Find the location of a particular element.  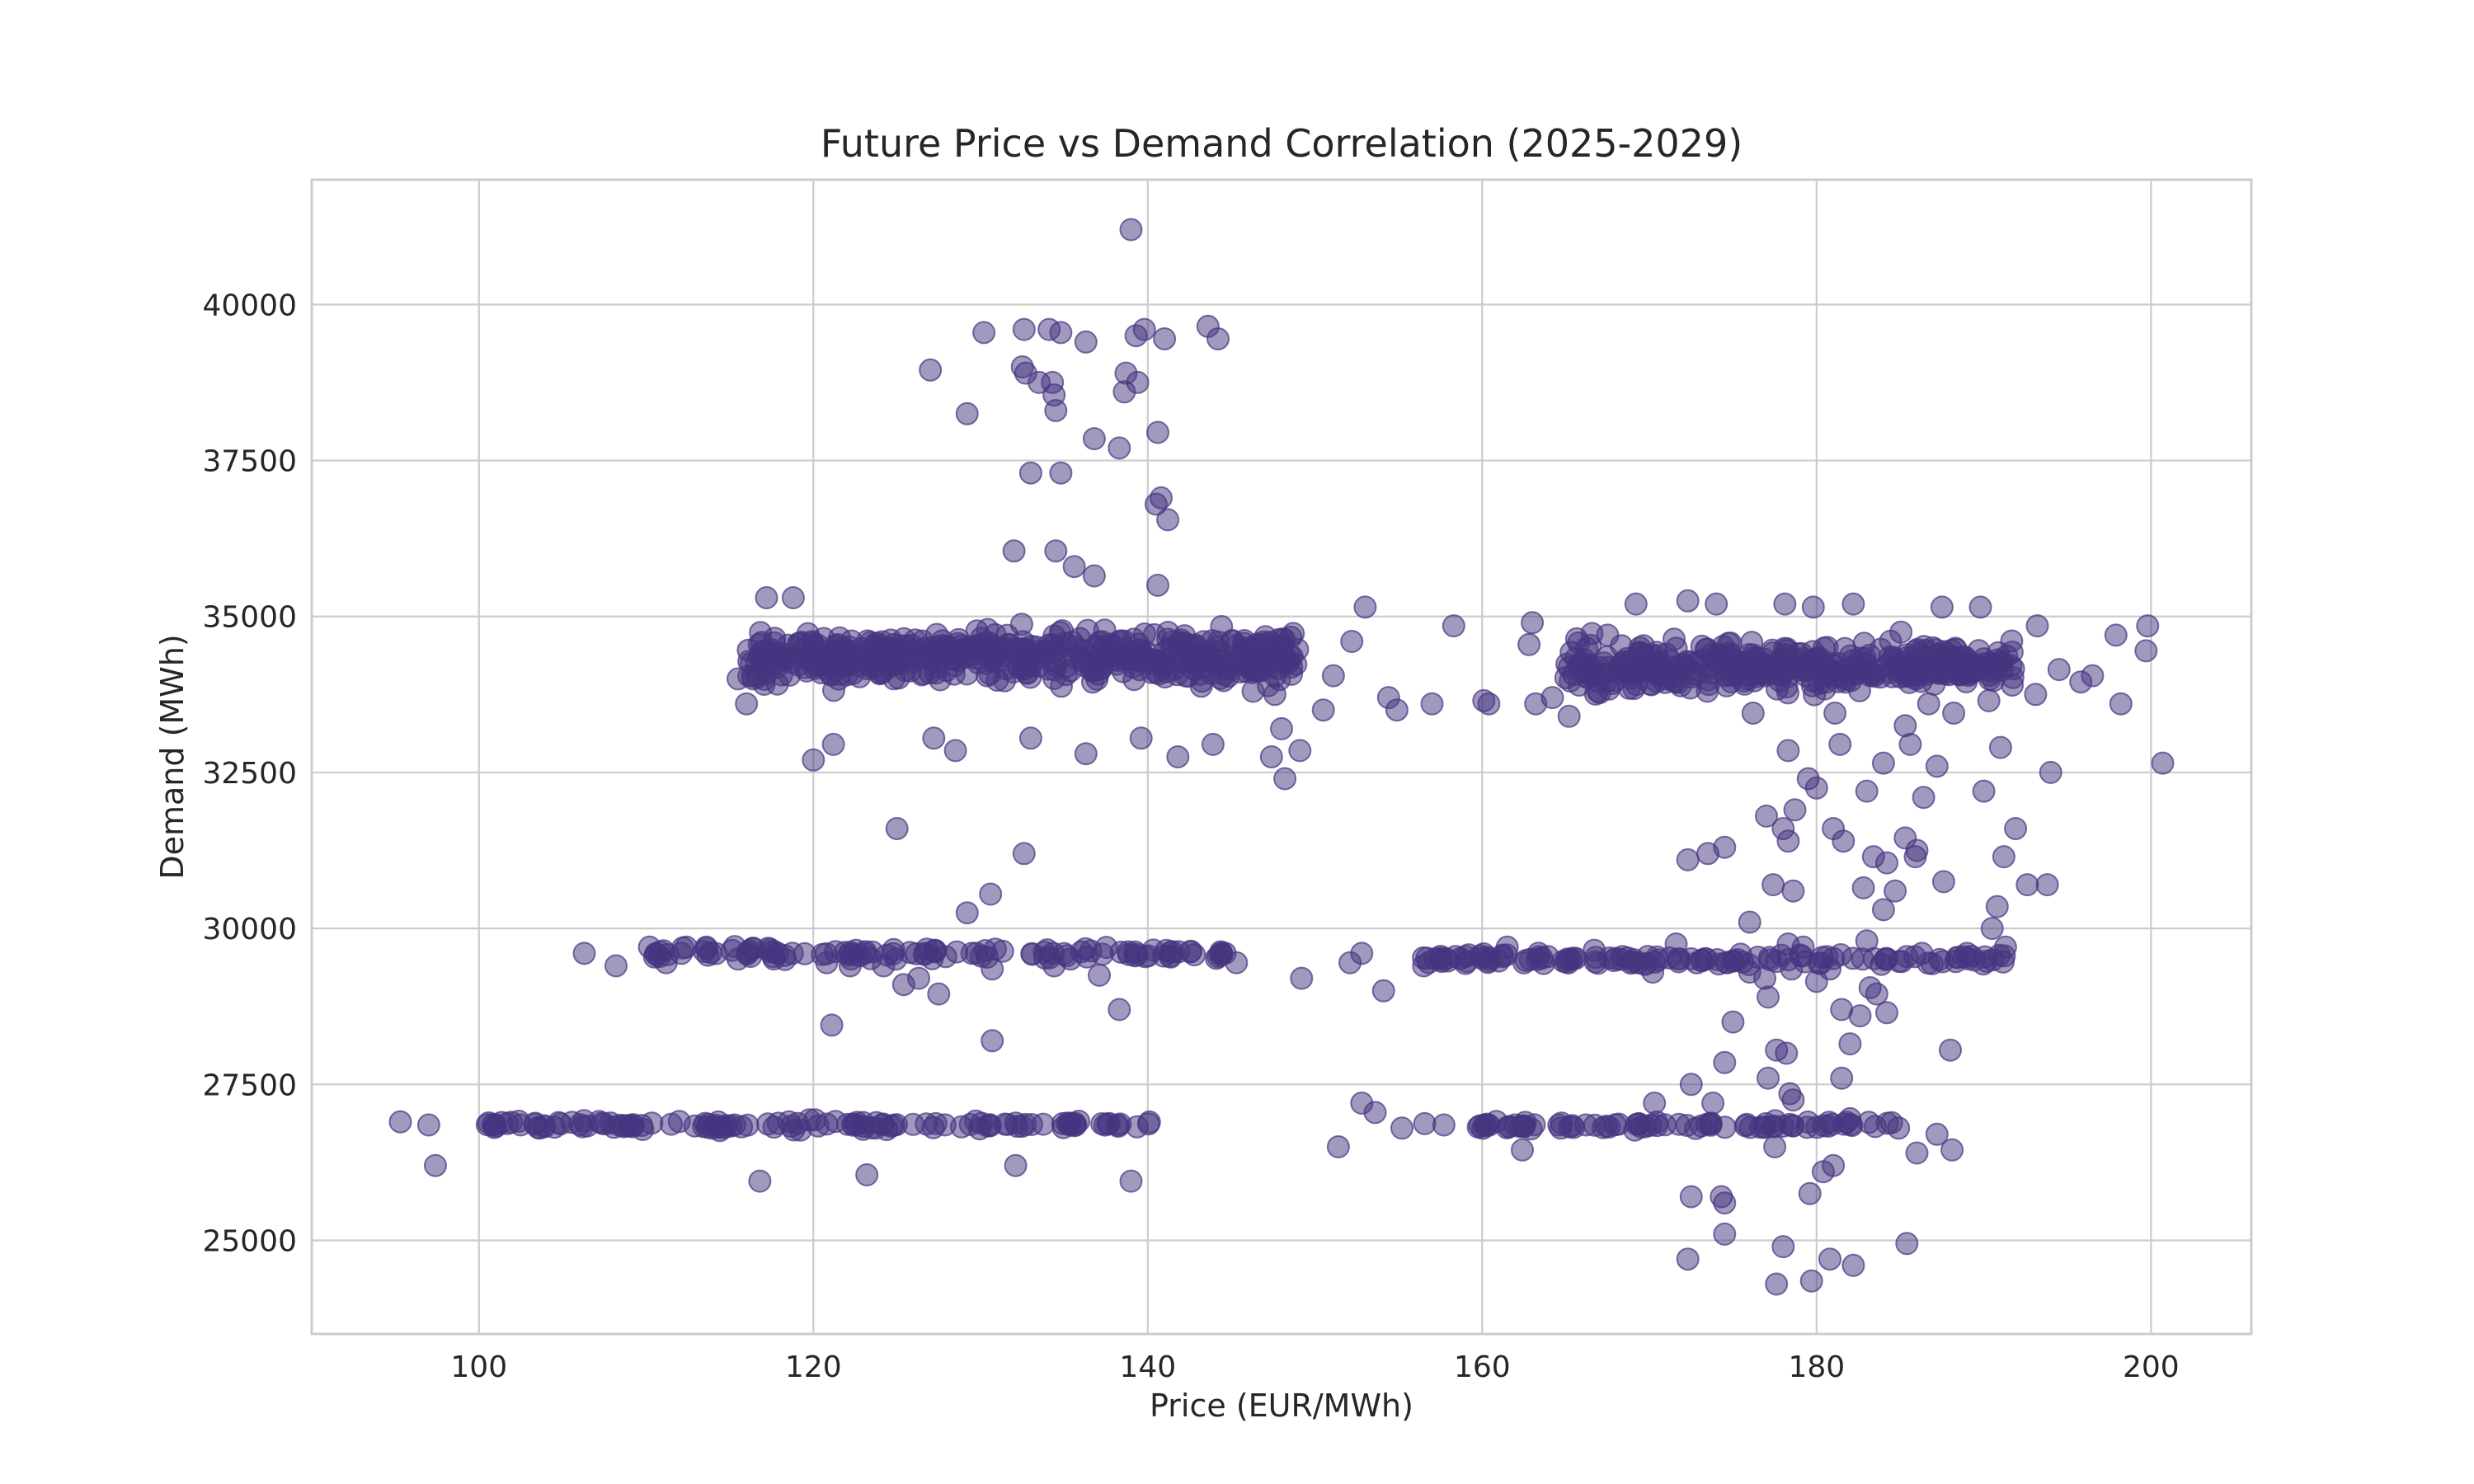

x-axis-label: Price (EUR/MWh) is located at coordinates (1281, 1406).